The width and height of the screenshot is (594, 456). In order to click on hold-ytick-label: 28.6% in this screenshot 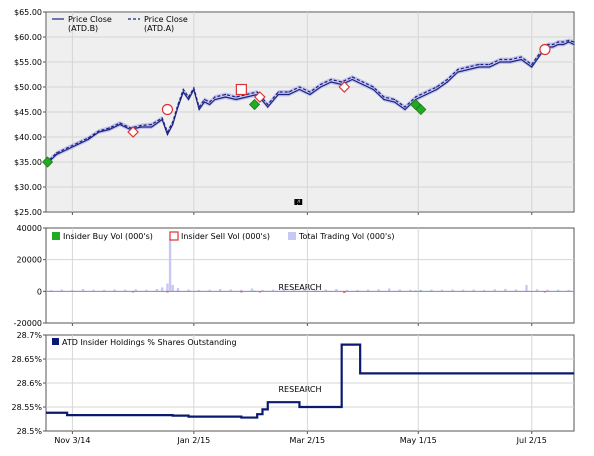, I will do `click(30, 383)`.